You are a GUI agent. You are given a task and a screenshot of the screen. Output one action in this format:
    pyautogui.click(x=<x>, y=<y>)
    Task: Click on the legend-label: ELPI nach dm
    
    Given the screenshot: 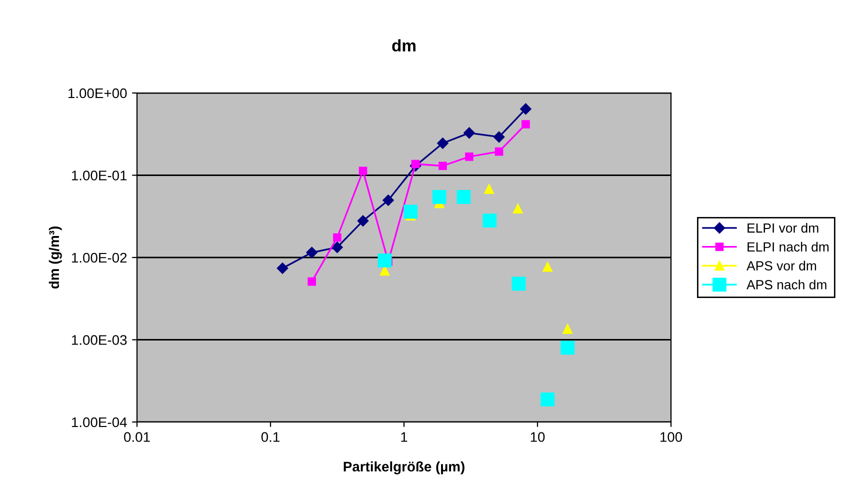 What is the action you would take?
    pyautogui.click(x=788, y=247)
    